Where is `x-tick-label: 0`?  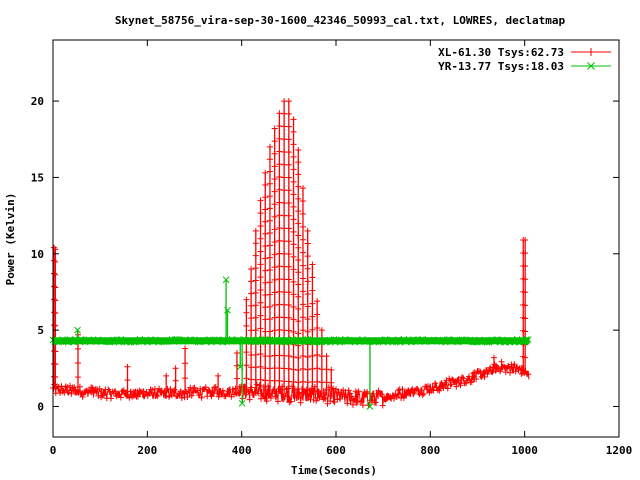
x-tick-label: 0 is located at coordinates (53, 450).